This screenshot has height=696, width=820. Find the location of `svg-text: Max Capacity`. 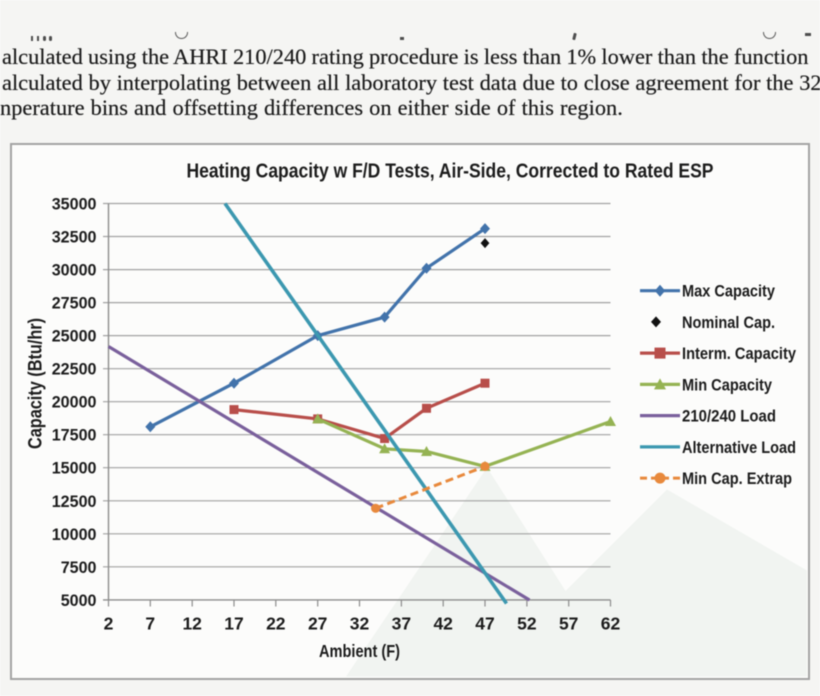

svg-text: Max Capacity is located at coordinates (728, 290).